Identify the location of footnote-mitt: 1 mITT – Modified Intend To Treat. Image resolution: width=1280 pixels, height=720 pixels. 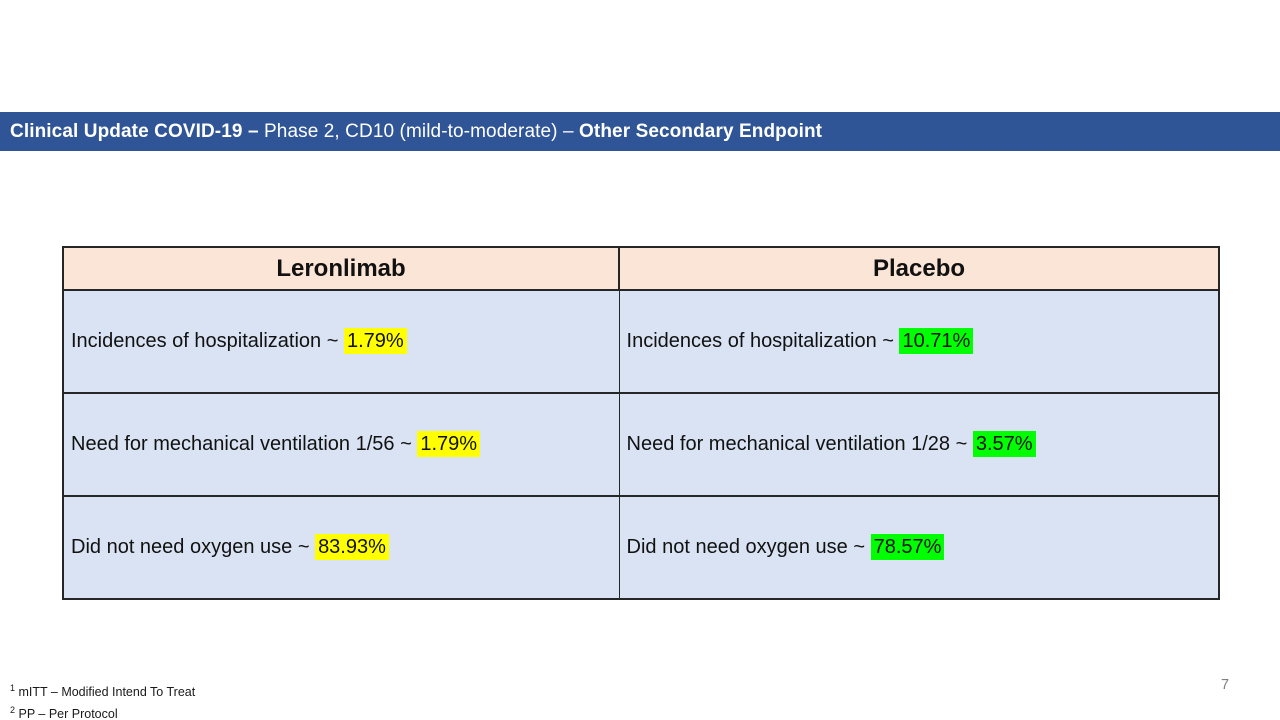
(102, 690).